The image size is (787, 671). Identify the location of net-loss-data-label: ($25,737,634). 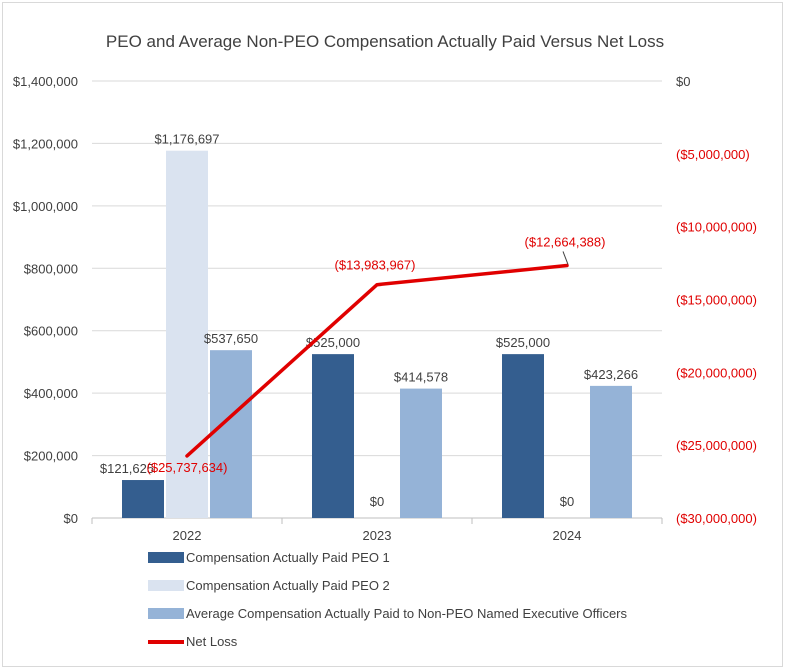
(187, 467).